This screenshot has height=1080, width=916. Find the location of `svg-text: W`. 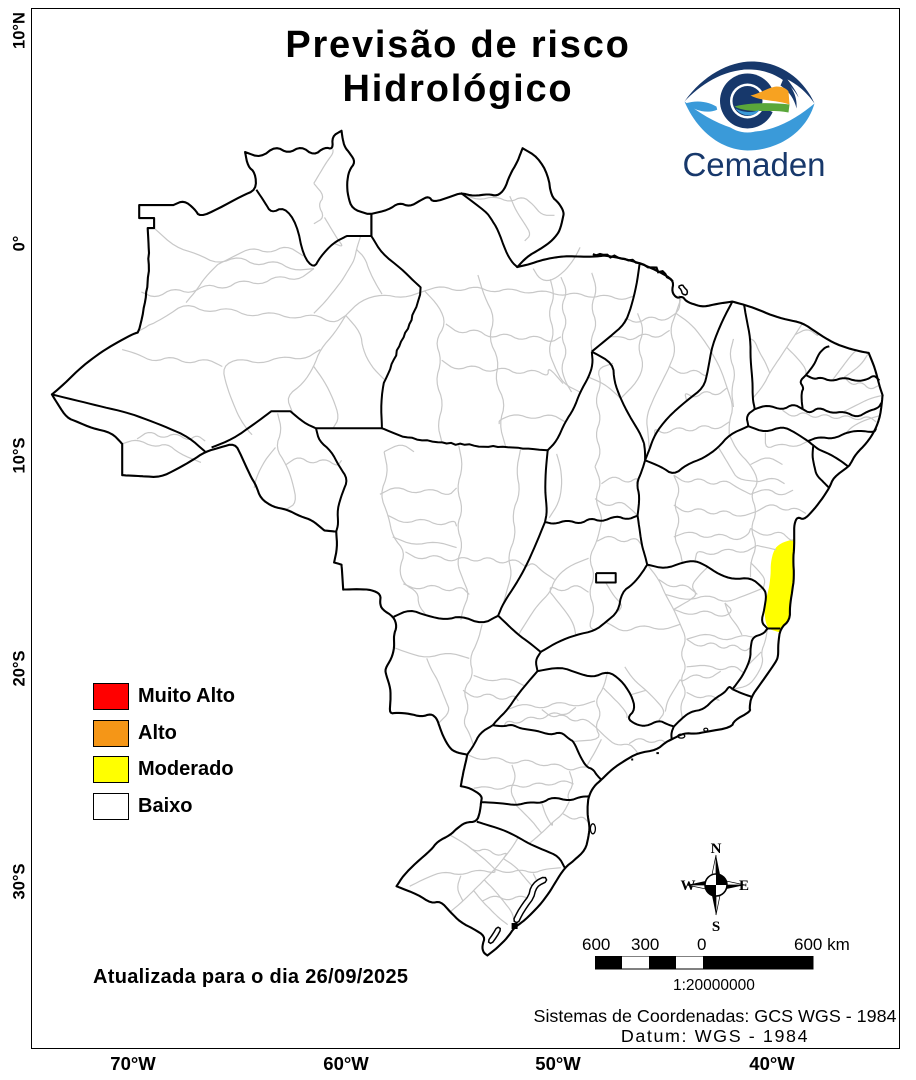

svg-text: W is located at coordinates (688, 886).